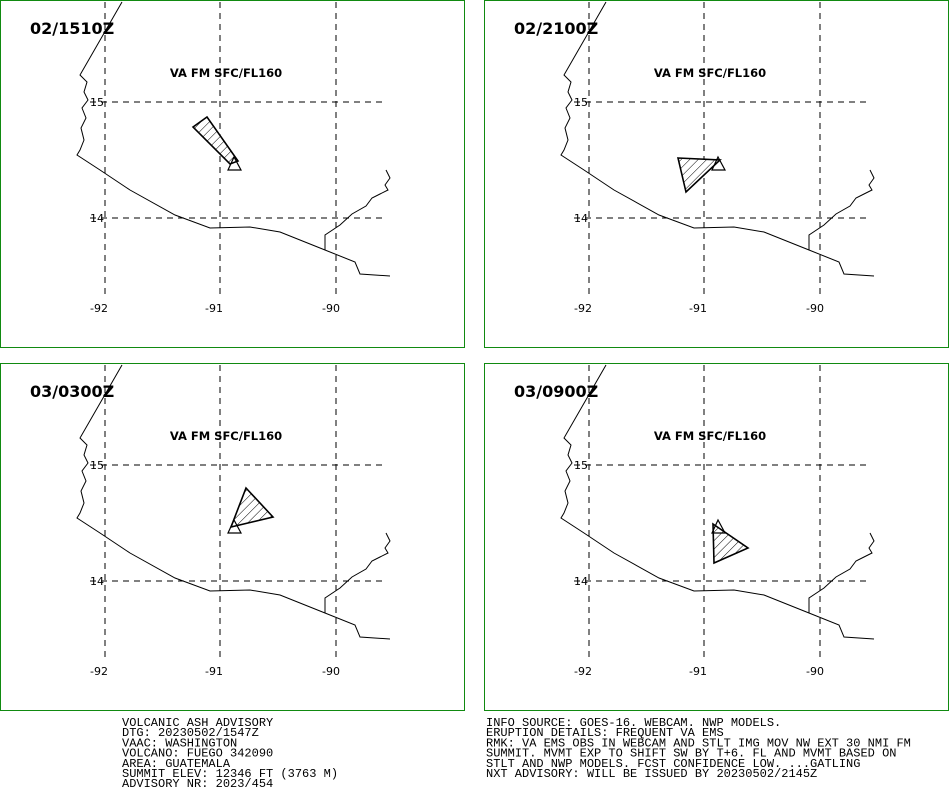 The image size is (950, 812). Describe the element at coordinates (176, 764) in the screenshot. I see `advisory-line: AREA: GUATEMALA` at that location.